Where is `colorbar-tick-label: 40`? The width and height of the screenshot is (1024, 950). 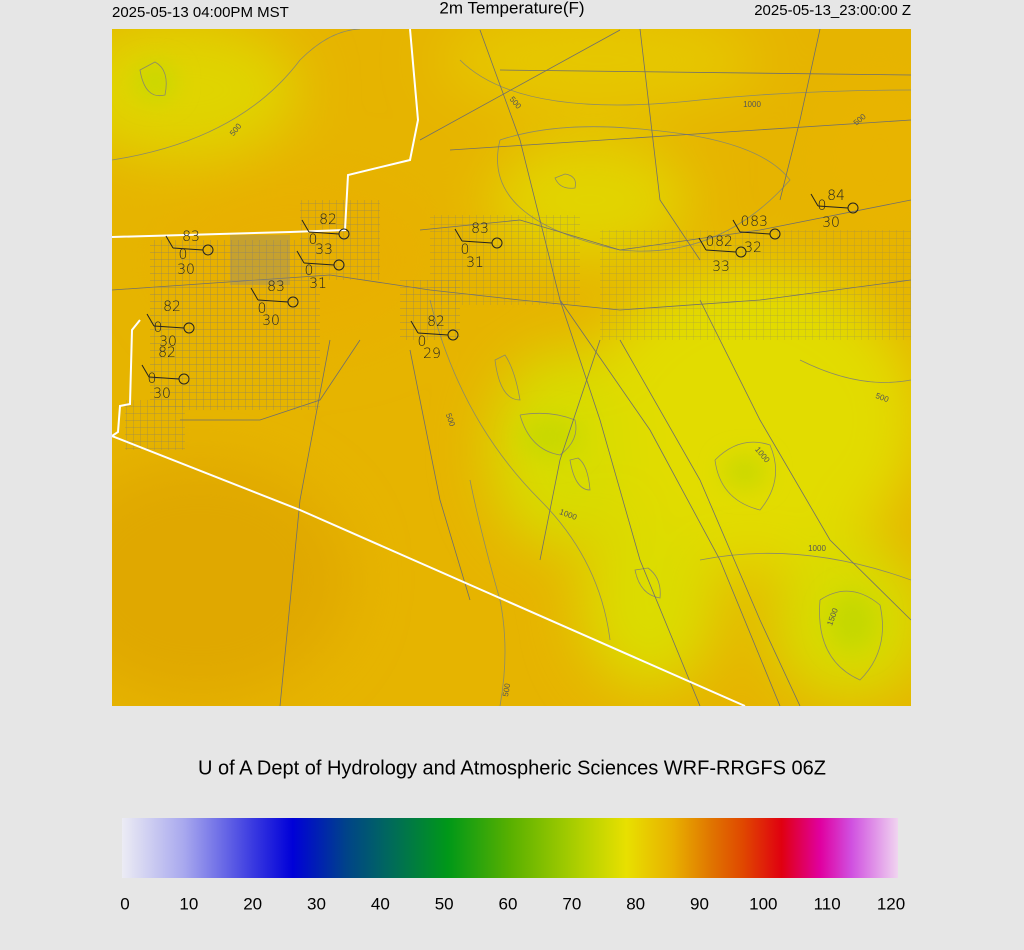 colorbar-tick-label: 40 is located at coordinates (380, 903).